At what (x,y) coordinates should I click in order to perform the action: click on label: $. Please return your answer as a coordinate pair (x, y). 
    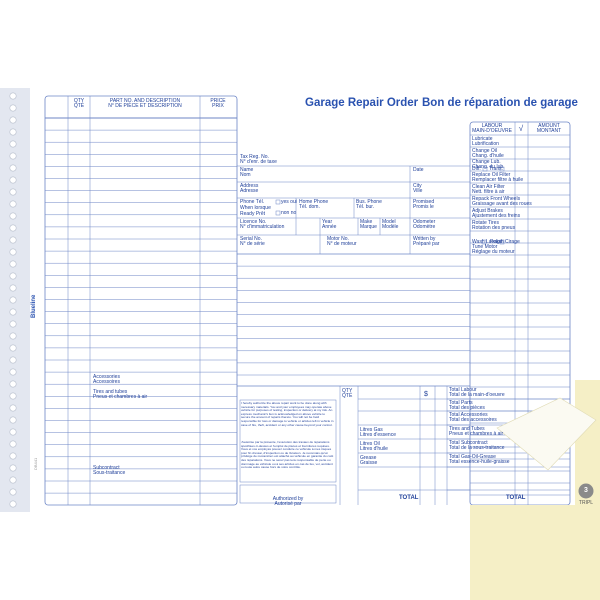
    Looking at the image, I should click on (426, 394).